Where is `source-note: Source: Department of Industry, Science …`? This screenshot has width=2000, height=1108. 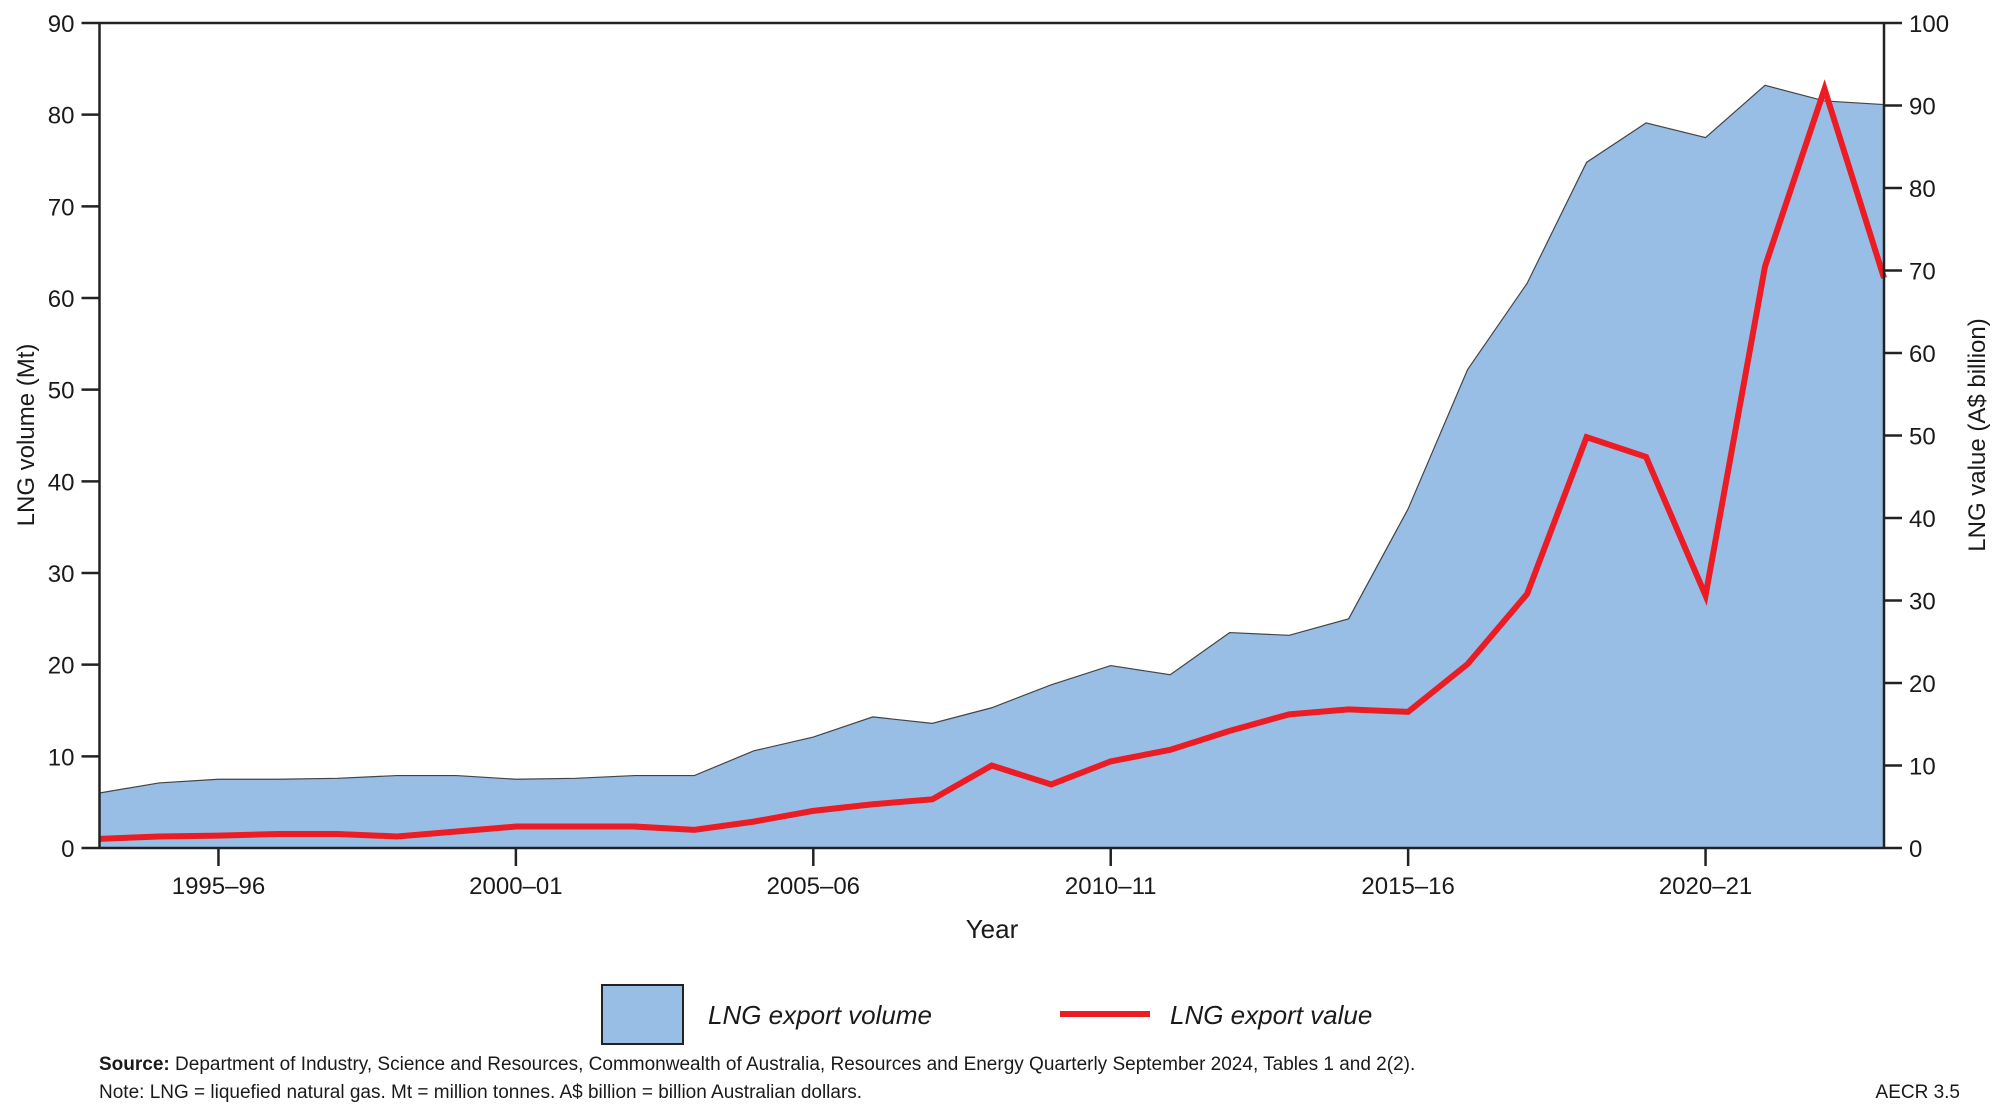
source-note: Source: Department of Industry, Science … is located at coordinates (757, 1064).